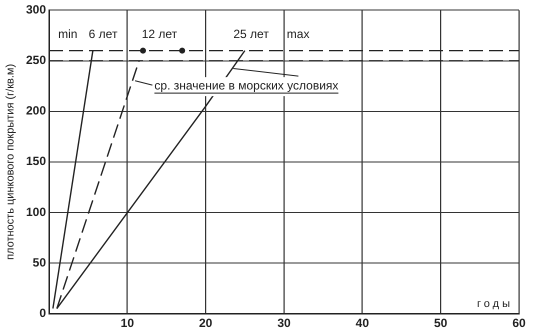 This screenshot has width=535, height=334. What do you see at coordinates (284, 323) in the screenshot?
I see `x-tick-label: 30` at bounding box center [284, 323].